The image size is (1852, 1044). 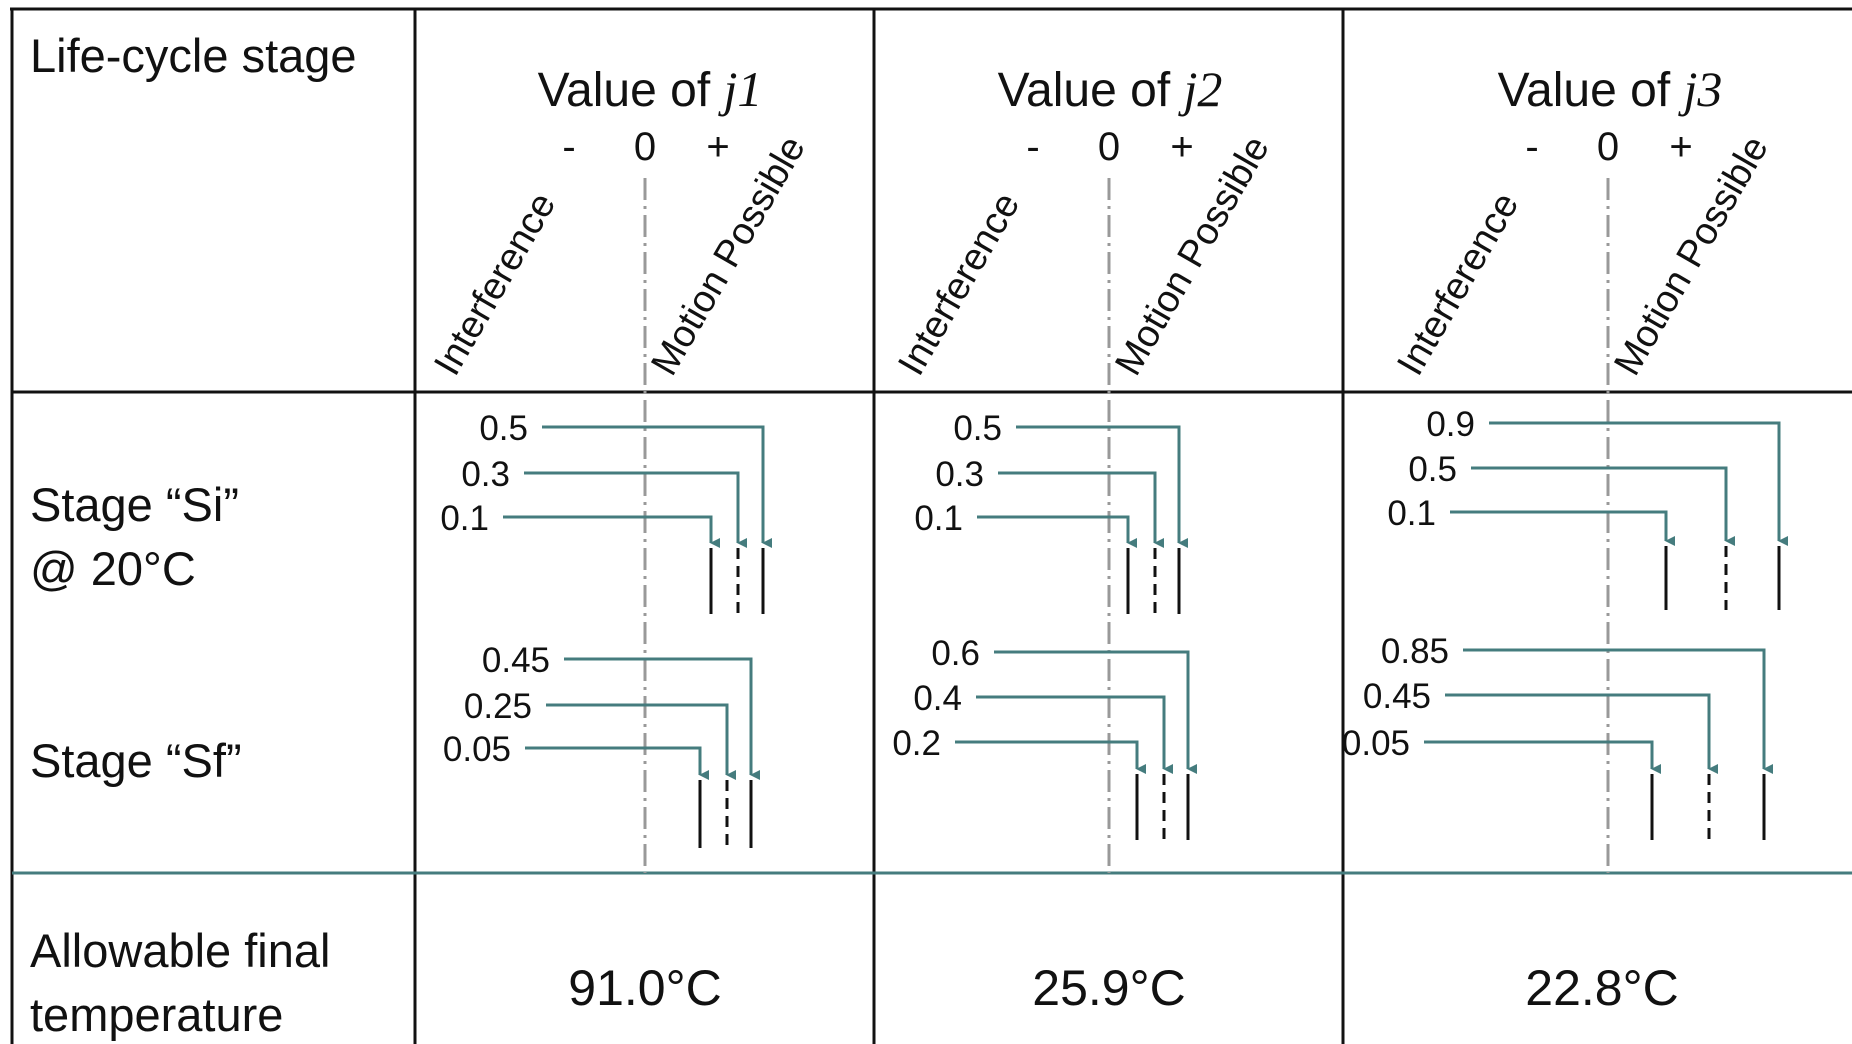 I want to click on sf-value-label-3-3: 0.05, so click(x=1376, y=743).